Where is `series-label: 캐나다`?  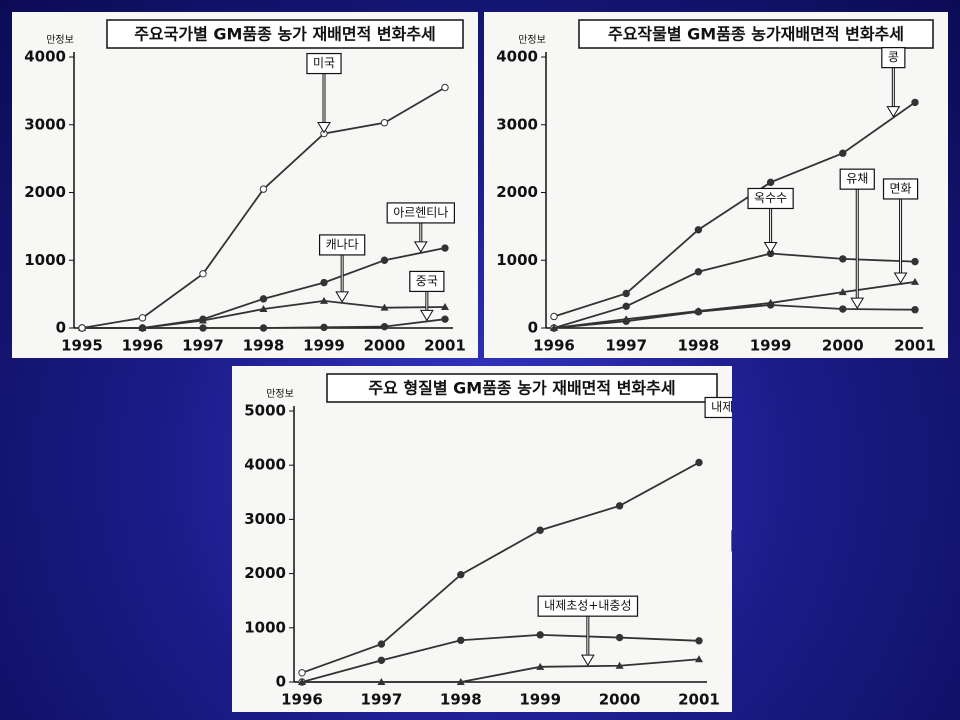
series-label: 캐나다 is located at coordinates (342, 244).